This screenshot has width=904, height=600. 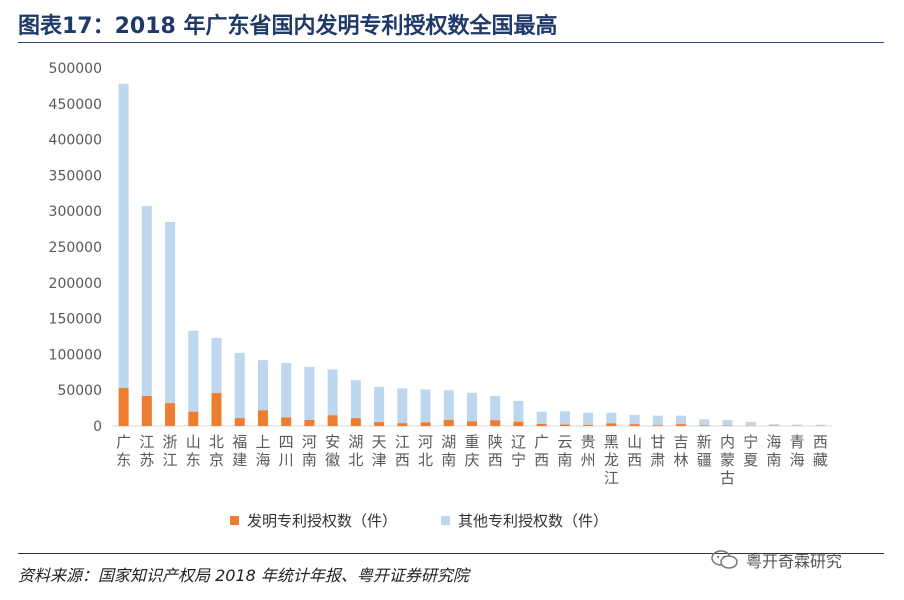 I want to click on x-tick-label: 徽, so click(x=332, y=460).